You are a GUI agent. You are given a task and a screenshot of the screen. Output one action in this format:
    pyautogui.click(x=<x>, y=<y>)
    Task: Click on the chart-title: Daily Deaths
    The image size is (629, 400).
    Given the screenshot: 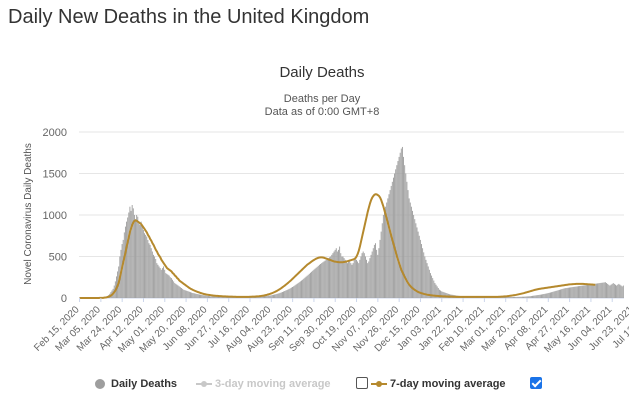 What is the action you would take?
    pyautogui.click(x=321, y=72)
    